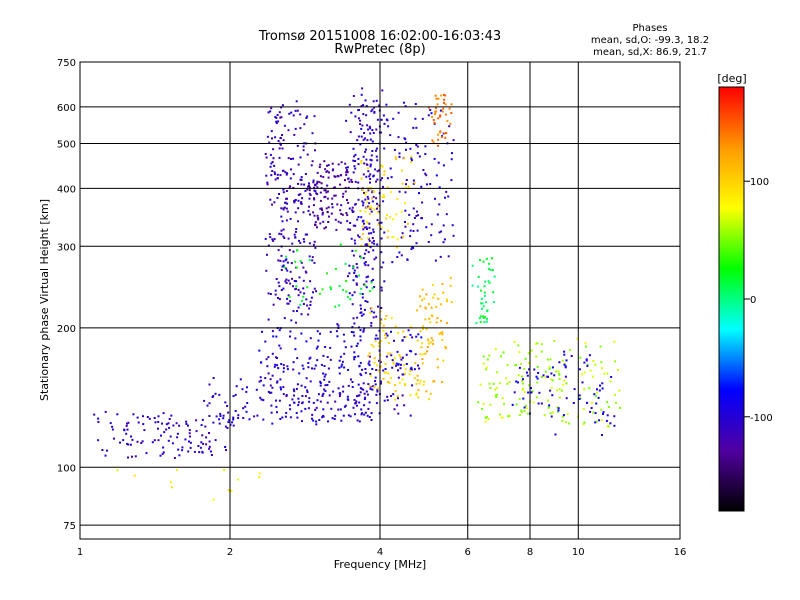 Image resolution: width=800 pixels, height=600 pixels. I want to click on y-tick-label: 400, so click(66, 189).